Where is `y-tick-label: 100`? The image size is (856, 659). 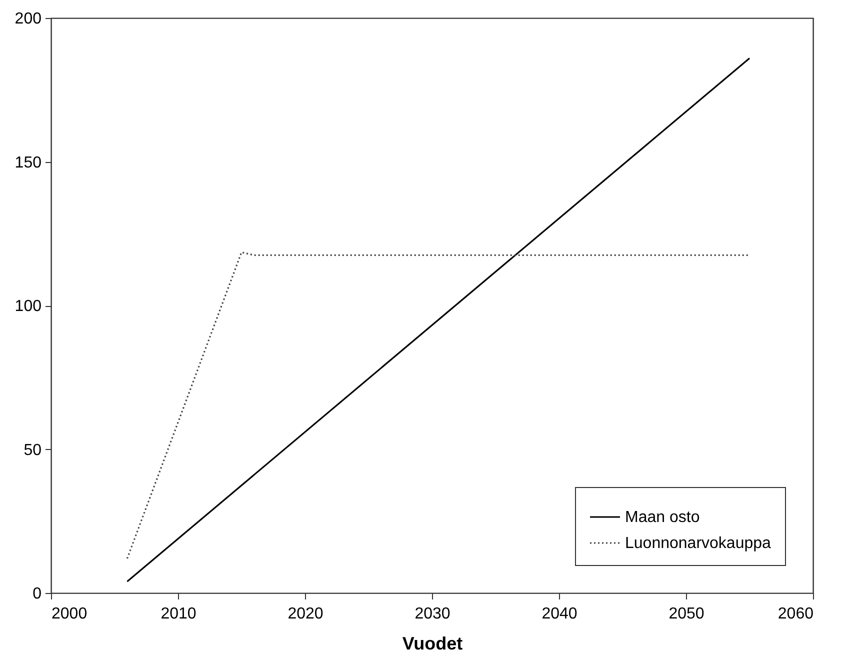 y-tick-label: 100 is located at coordinates (28, 306).